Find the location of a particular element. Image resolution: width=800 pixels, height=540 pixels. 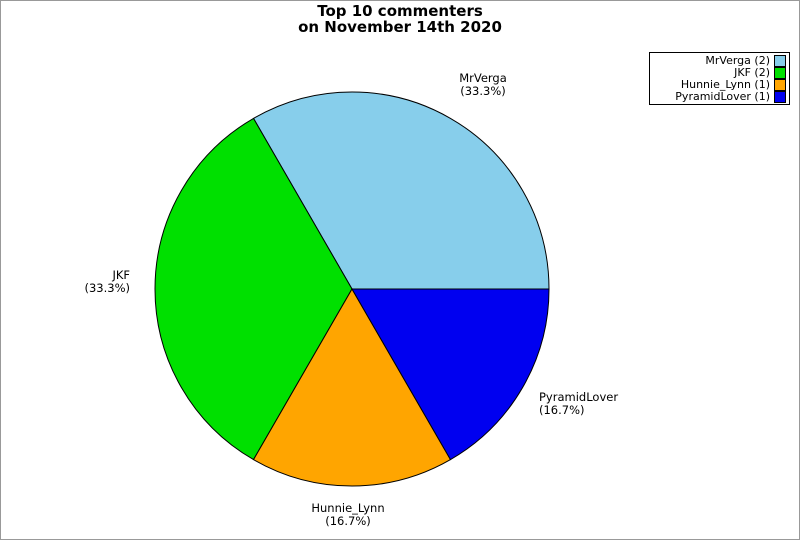

chart-title-line-2: on November 14th 2020 is located at coordinates (400, 27).